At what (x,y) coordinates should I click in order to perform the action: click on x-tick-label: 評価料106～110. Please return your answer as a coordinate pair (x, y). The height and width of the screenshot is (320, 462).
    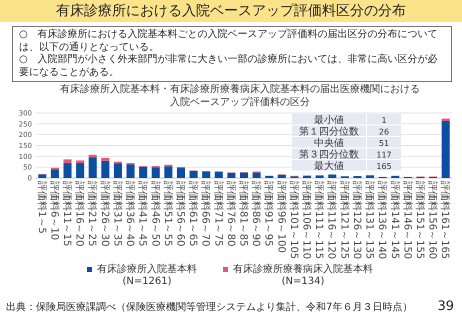
    Looking at the image, I should click on (306, 220).